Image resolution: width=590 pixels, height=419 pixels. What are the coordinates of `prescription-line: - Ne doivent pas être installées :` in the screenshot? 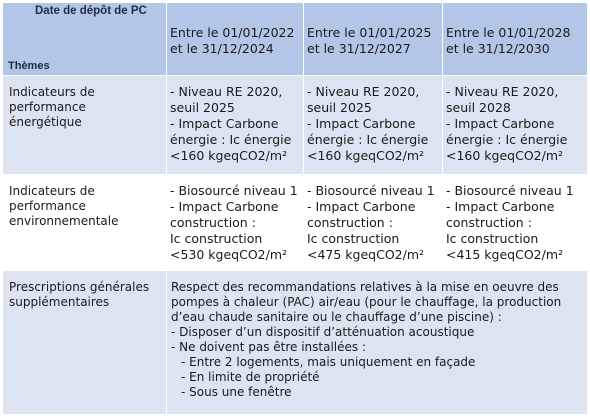 It's located at (269, 347).